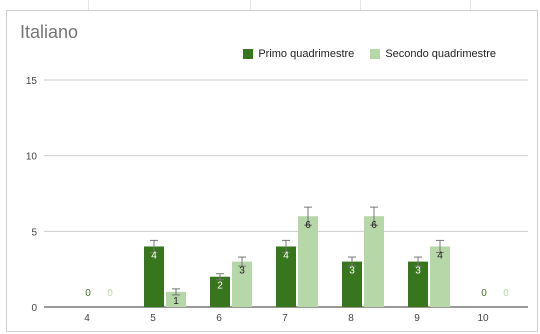 This screenshot has width=540, height=334. I want to click on legend-item-secondo: Secondo quadrimestre, so click(433, 54).